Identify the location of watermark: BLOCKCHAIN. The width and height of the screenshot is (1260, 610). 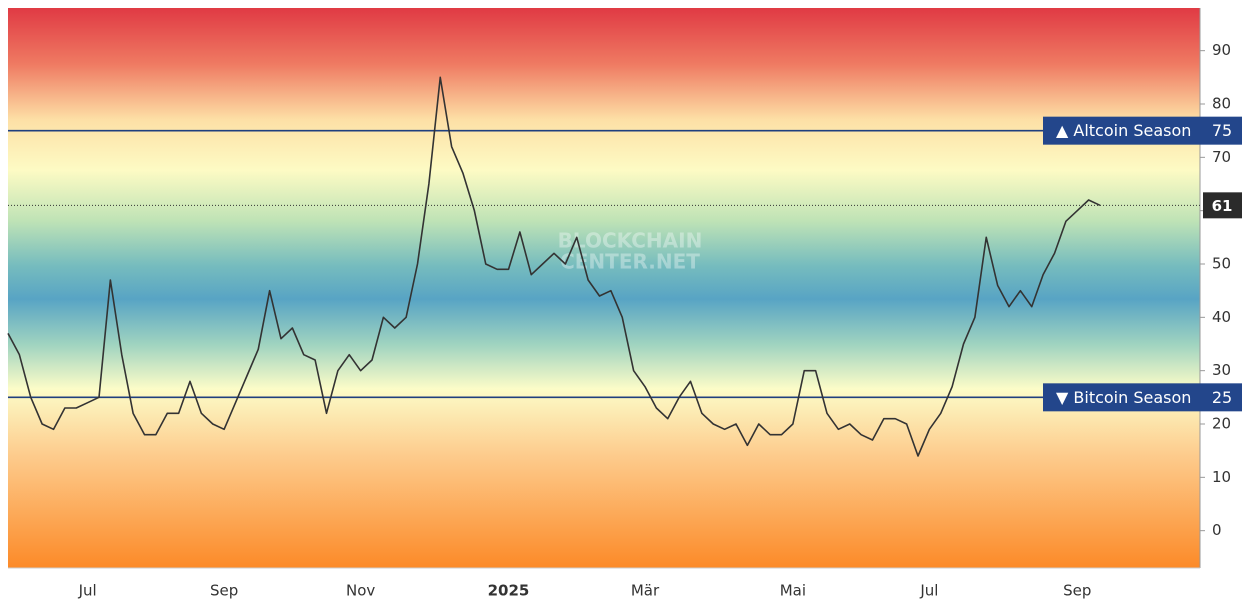
(630, 241).